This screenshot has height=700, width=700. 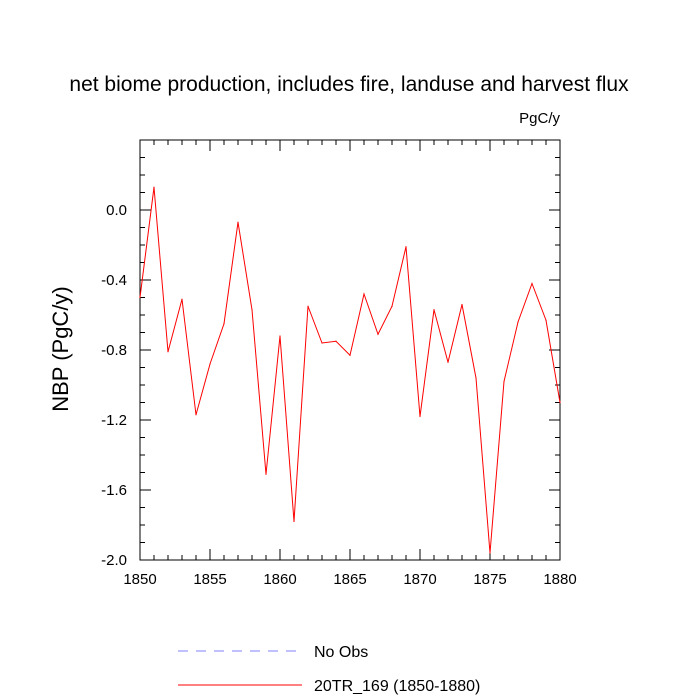 I want to click on y-axis-label: NBP (PgC/y), so click(x=60, y=349).